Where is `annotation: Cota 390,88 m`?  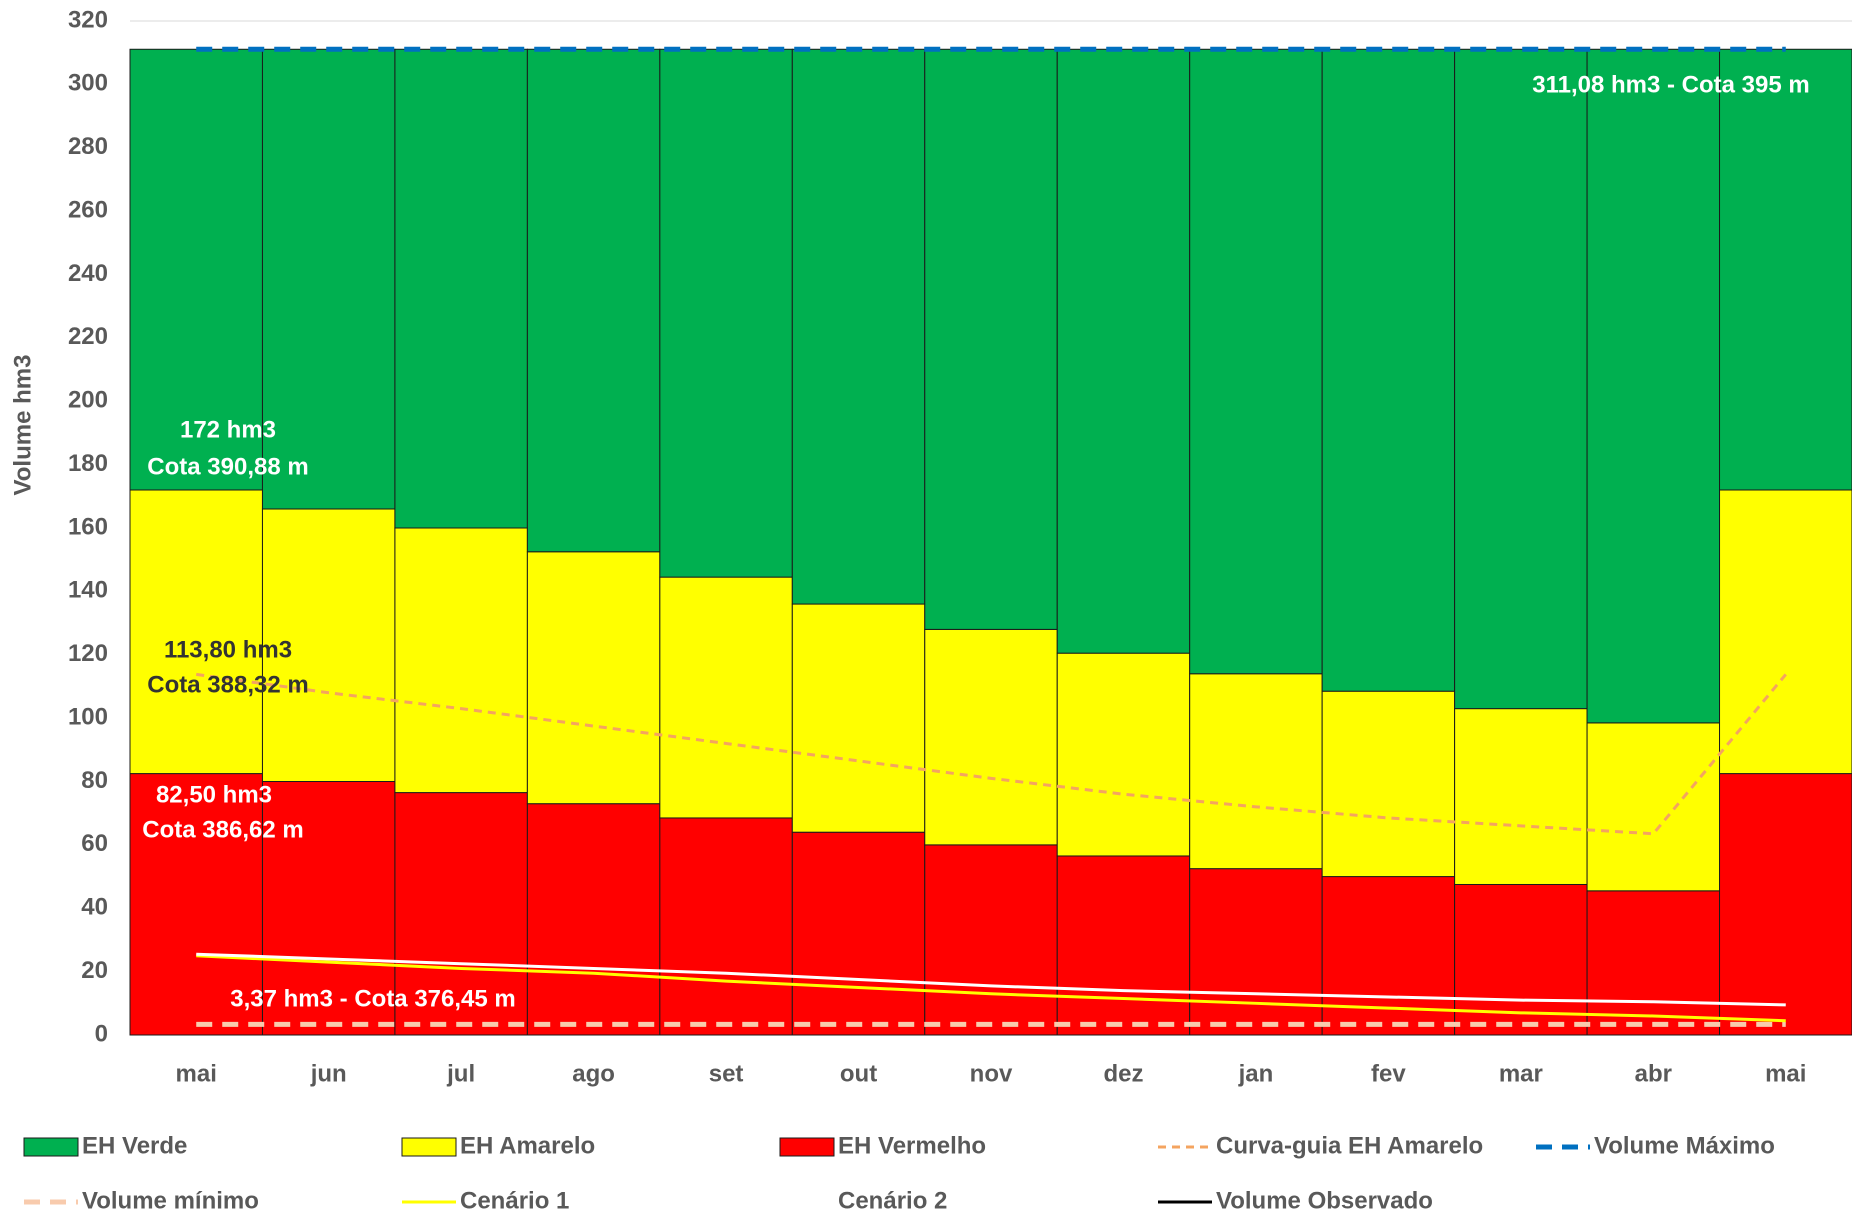
annotation: Cota 390,88 m is located at coordinates (227, 466).